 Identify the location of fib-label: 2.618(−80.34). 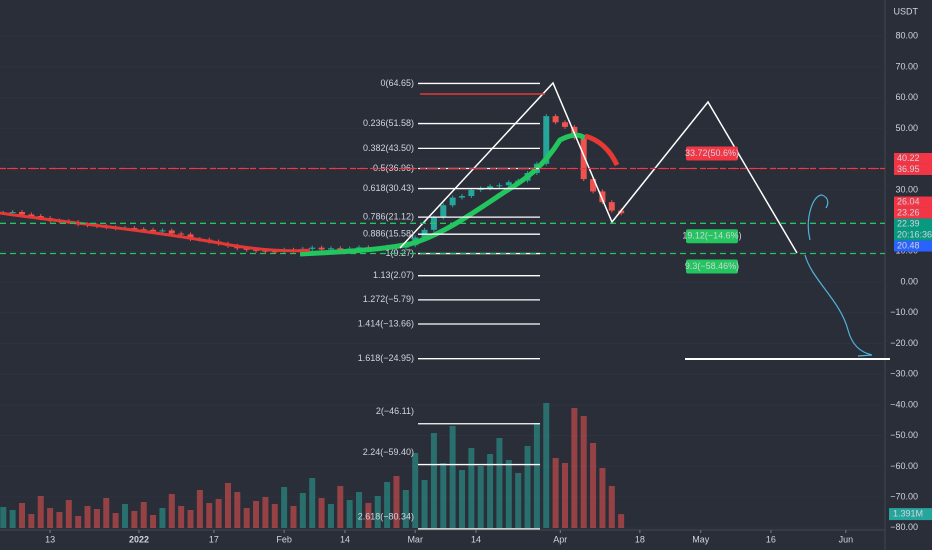
(386, 516).